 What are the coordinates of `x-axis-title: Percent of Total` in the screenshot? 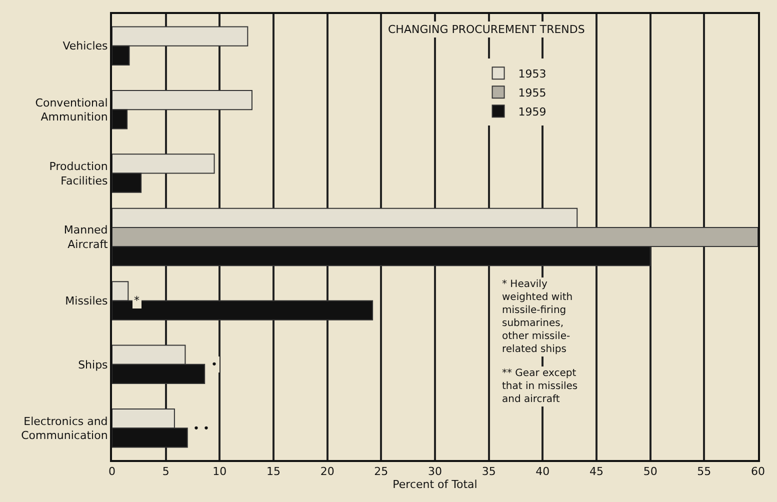 It's located at (435, 485).